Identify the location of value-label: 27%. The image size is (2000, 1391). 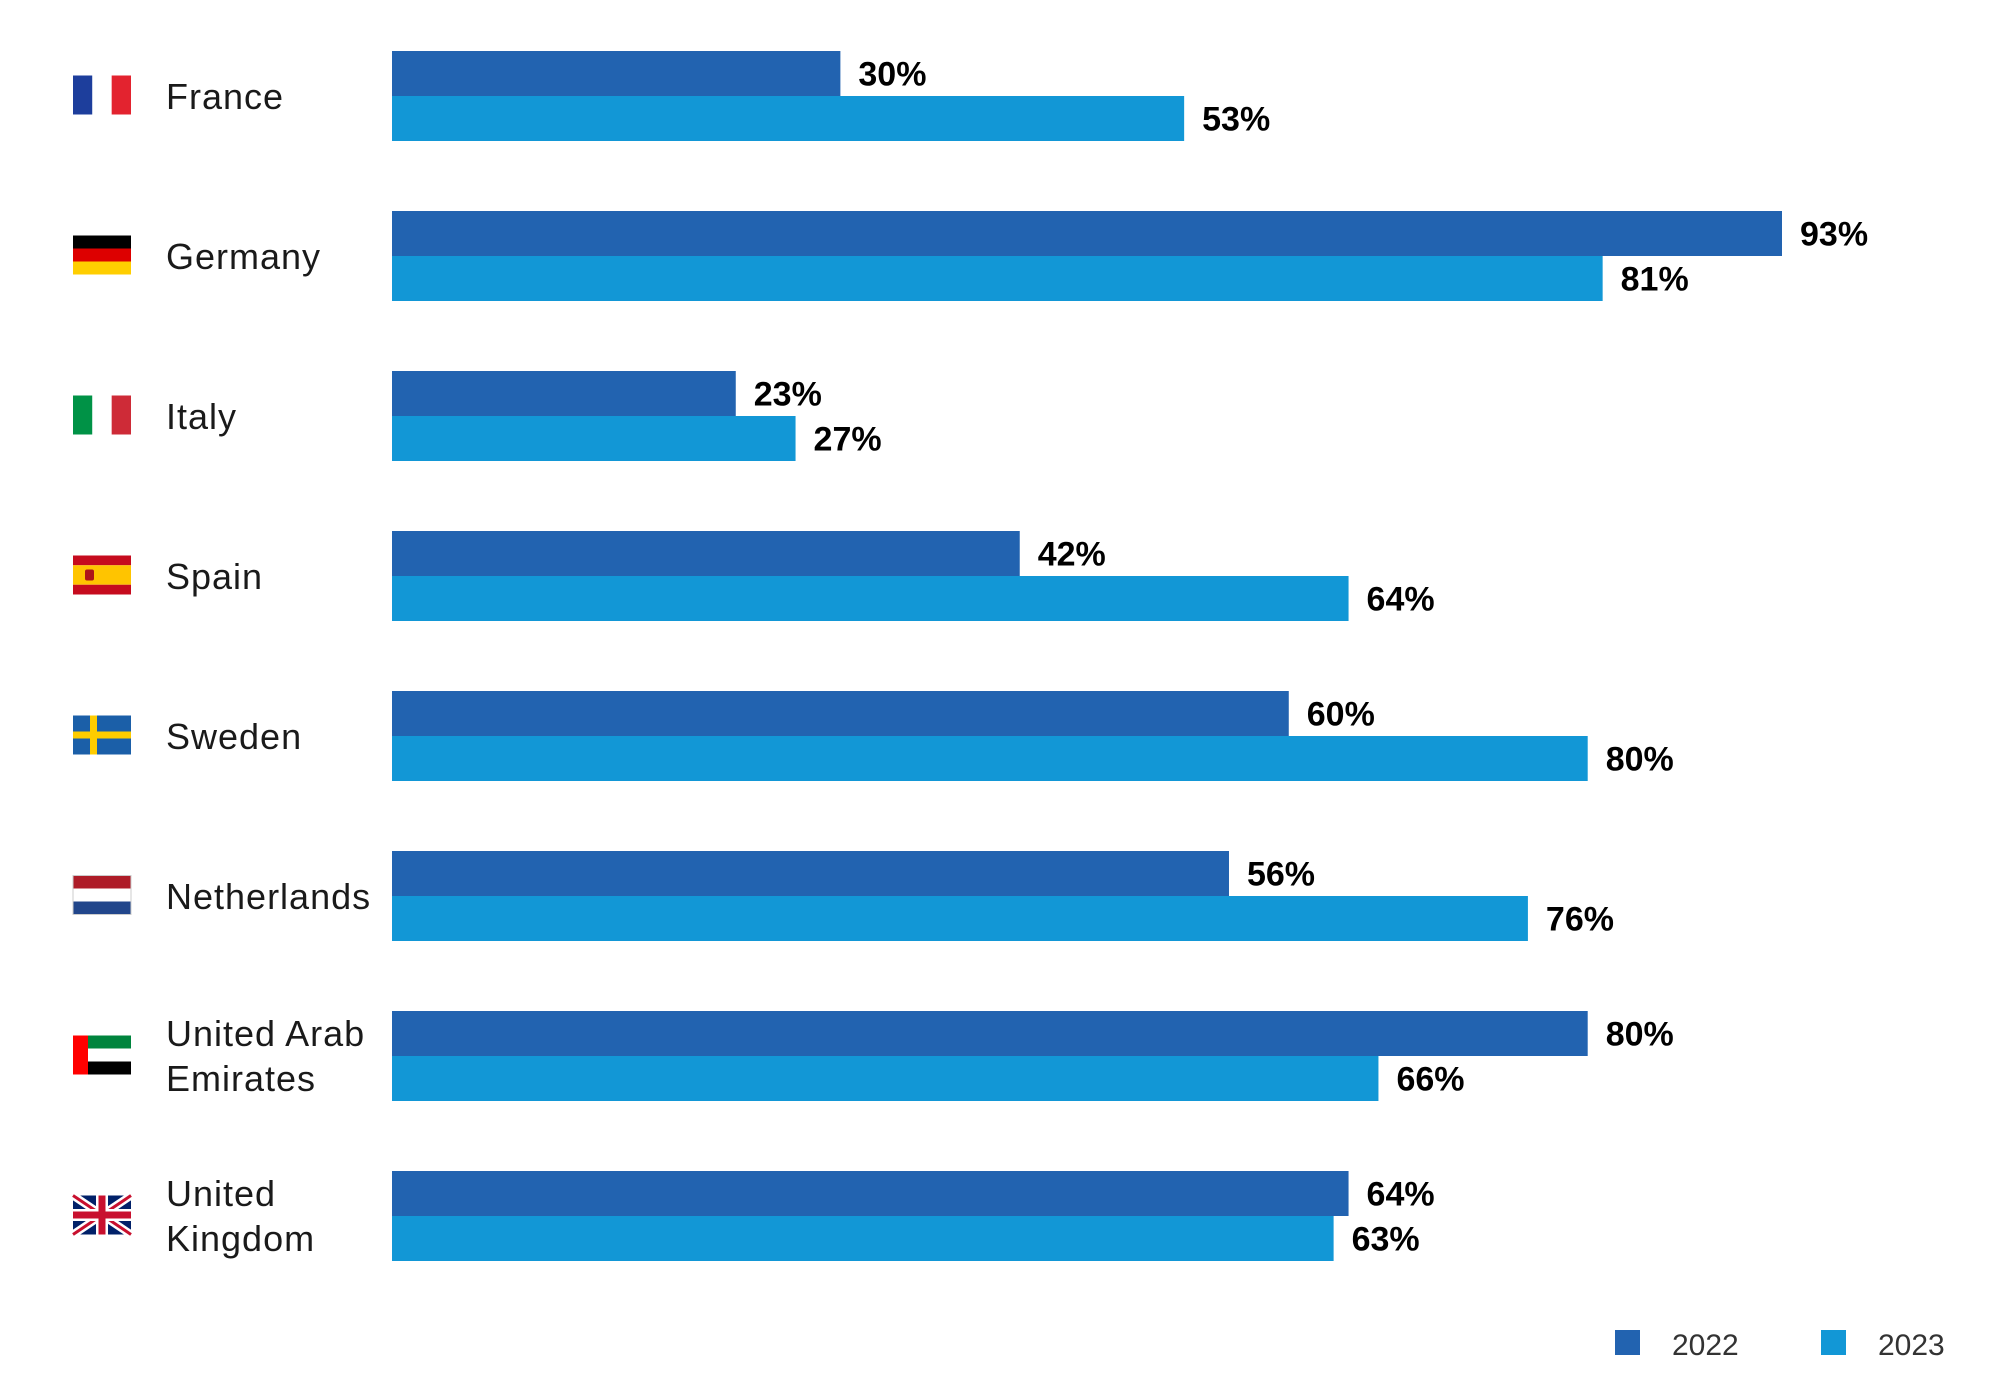
(848, 440).